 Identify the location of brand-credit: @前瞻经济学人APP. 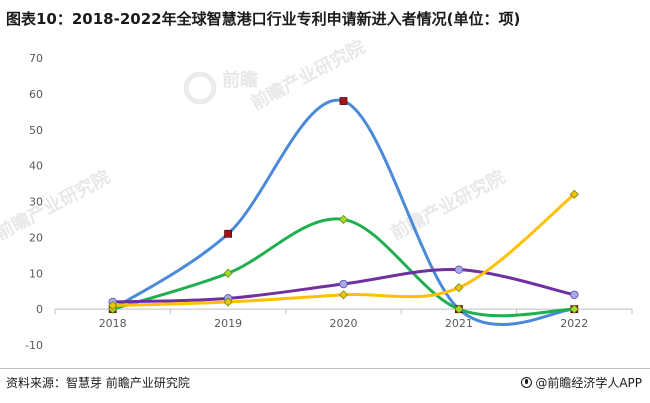
(581, 382).